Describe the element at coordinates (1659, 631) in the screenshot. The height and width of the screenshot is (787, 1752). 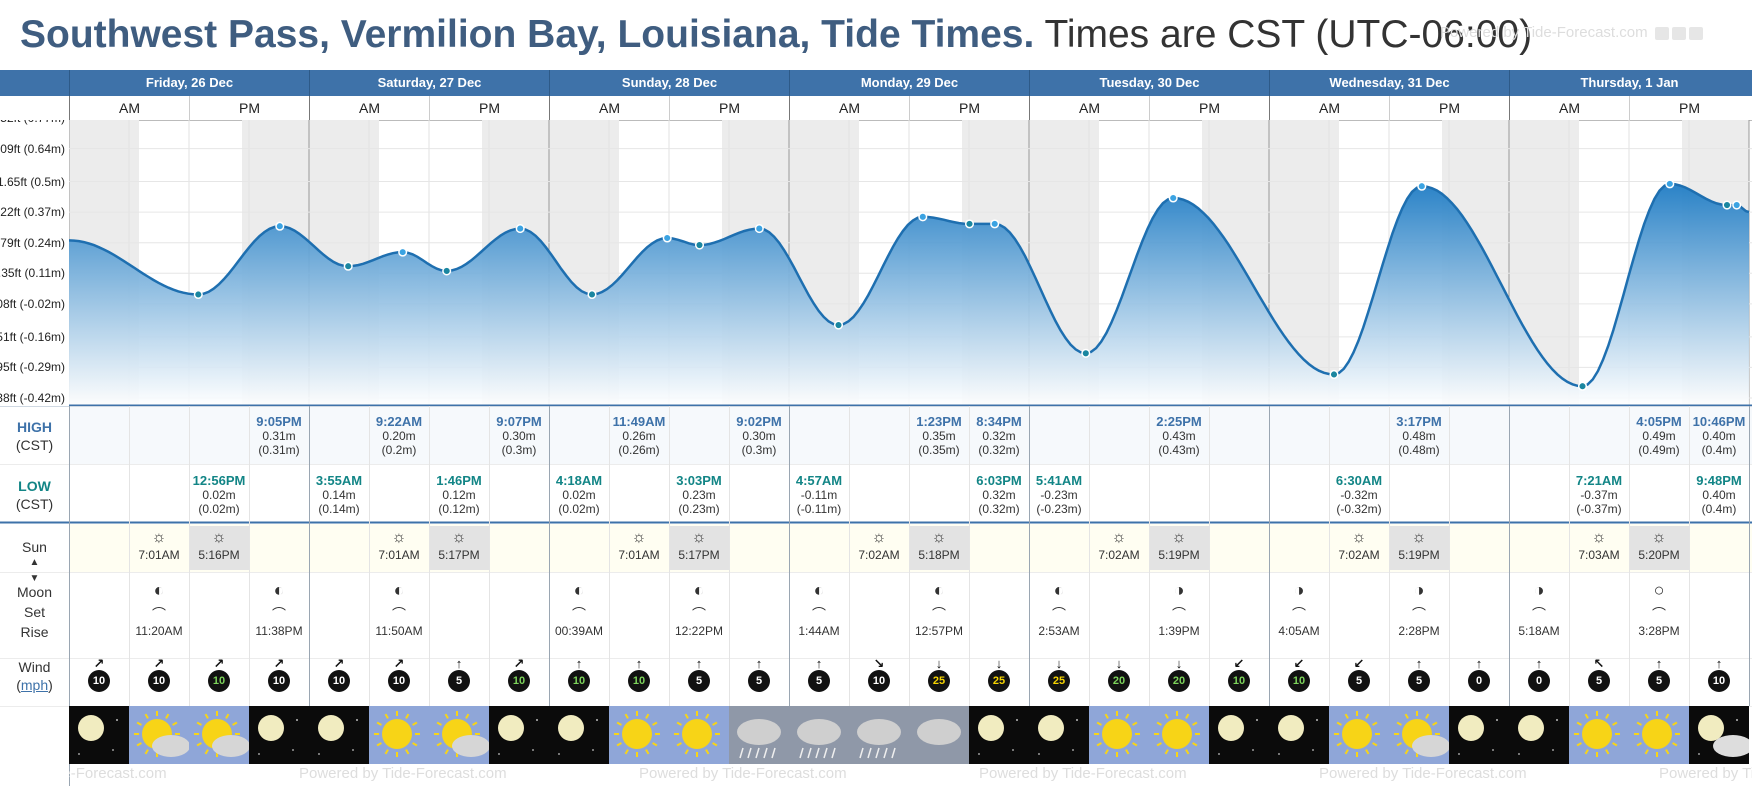
I see `moon-time: 3:28PM` at that location.